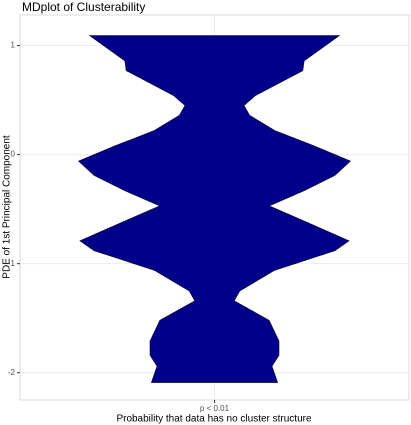 This screenshot has height=425, width=411. What do you see at coordinates (83, 7) in the screenshot?
I see `chart-title: MDplot of Clusterability` at bounding box center [83, 7].